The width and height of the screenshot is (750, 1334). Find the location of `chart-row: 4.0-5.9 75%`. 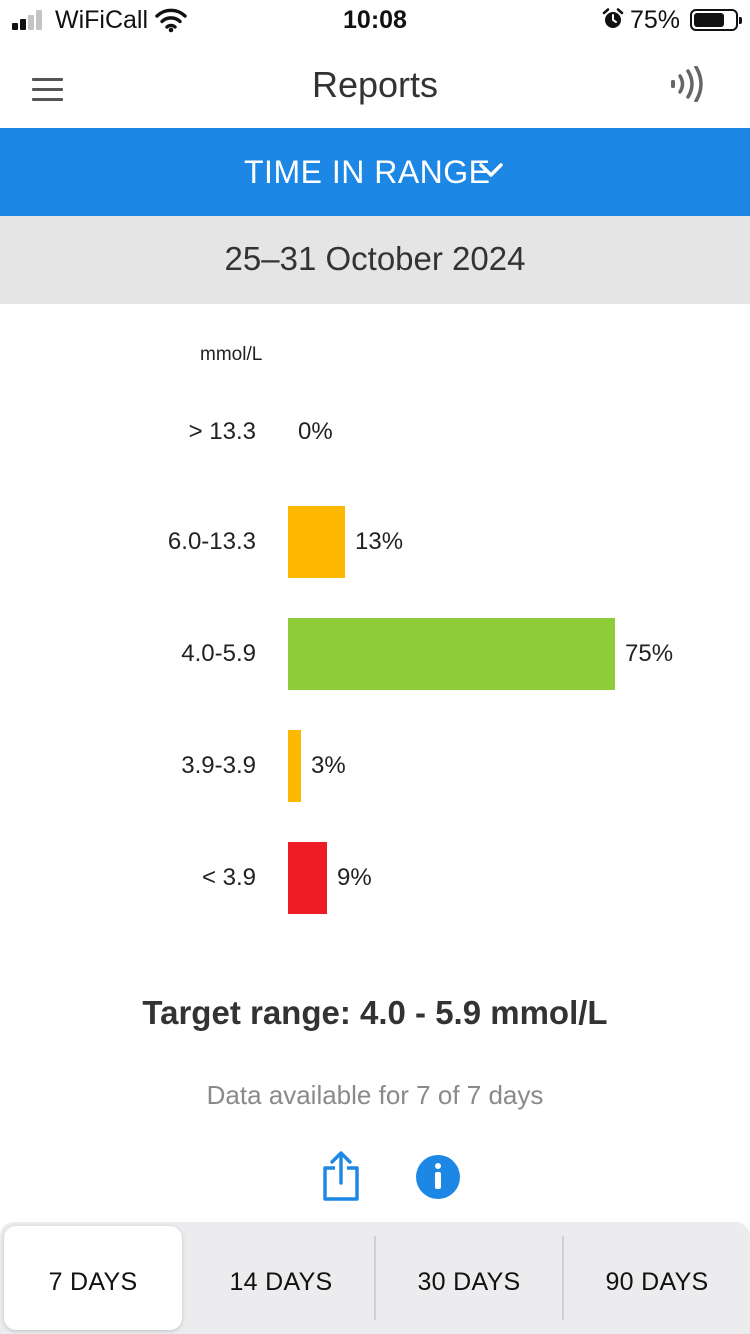

chart-row: 4.0-5.9 75% is located at coordinates (375, 654).